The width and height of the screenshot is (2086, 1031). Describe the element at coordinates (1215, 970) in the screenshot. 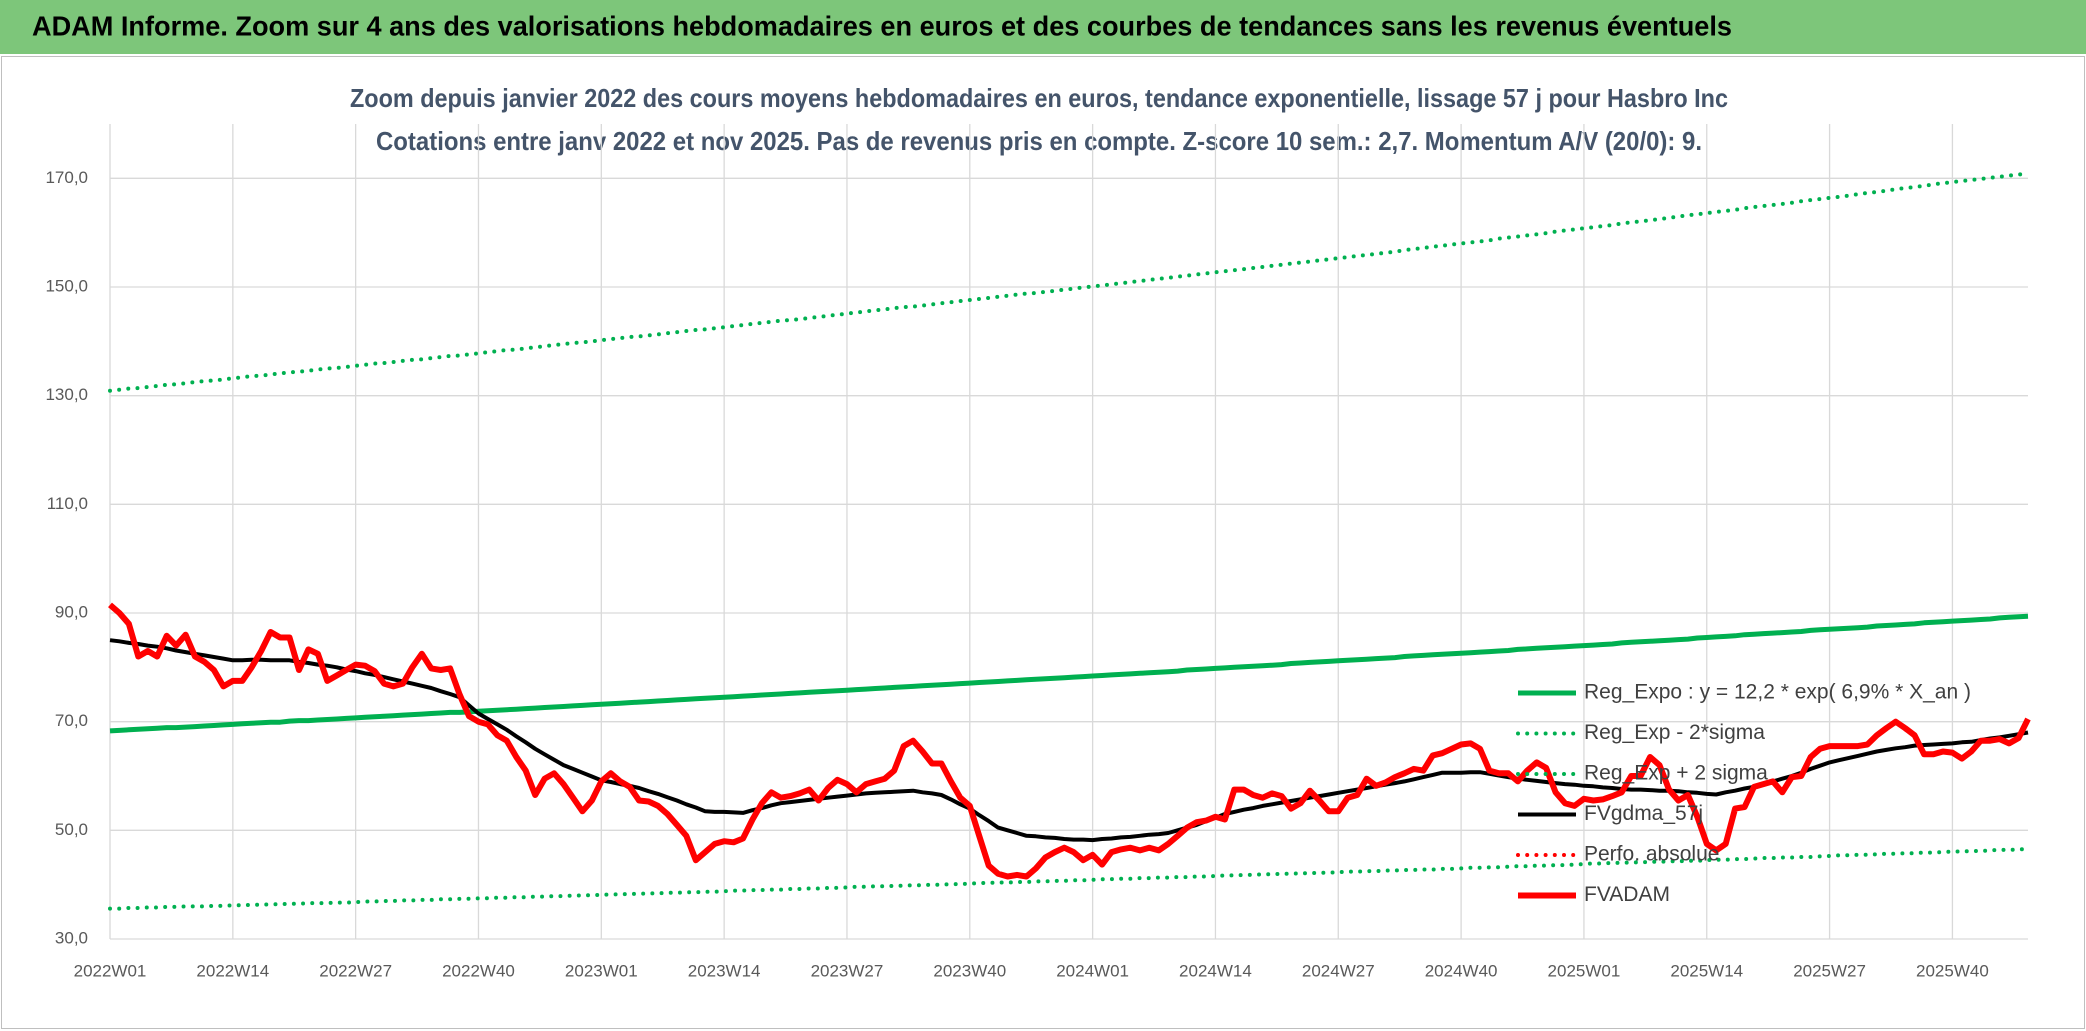

I see `x-tick-label: 2024W14` at that location.